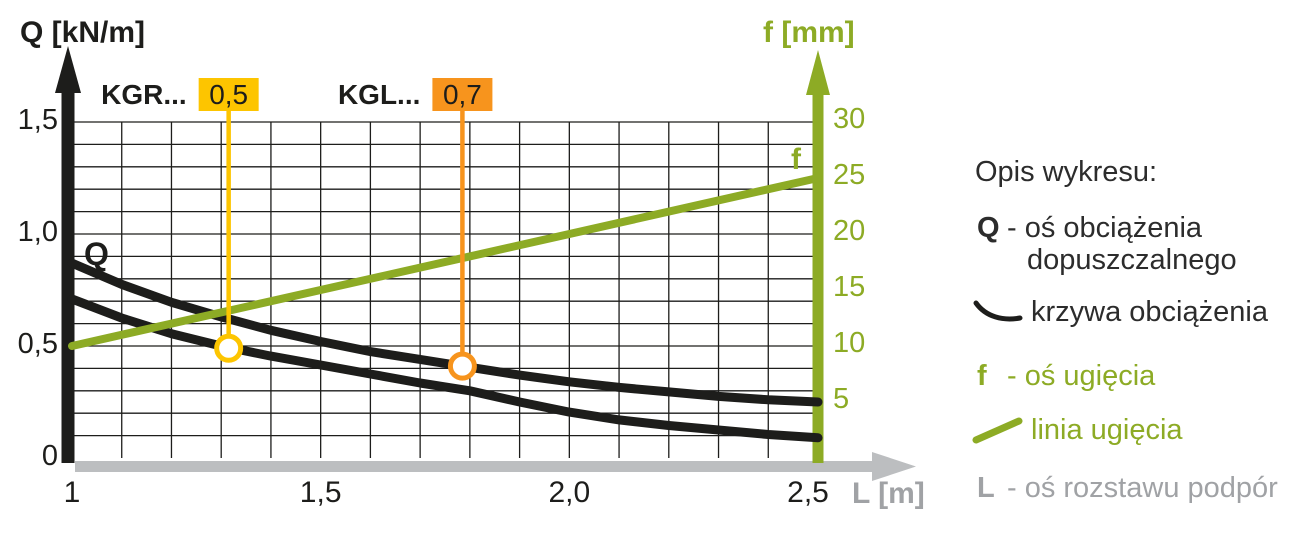 This screenshot has height=553, width=1301. What do you see at coordinates (321, 492) in the screenshot?
I see `l-tick-label: 1,5` at bounding box center [321, 492].